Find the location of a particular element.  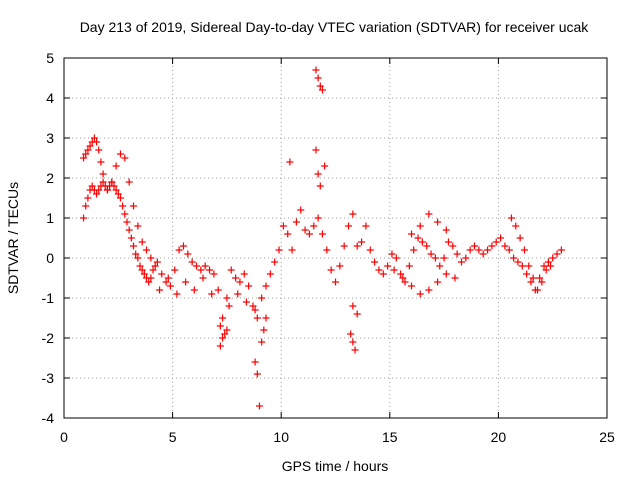

x-tick-label: 0 is located at coordinates (64, 437).